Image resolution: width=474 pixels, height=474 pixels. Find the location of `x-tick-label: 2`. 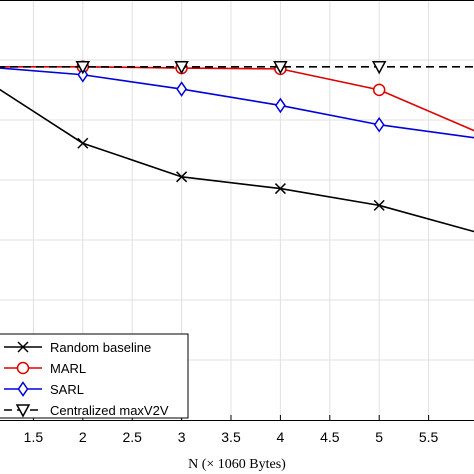

x-tick-label: 2 is located at coordinates (83, 437).